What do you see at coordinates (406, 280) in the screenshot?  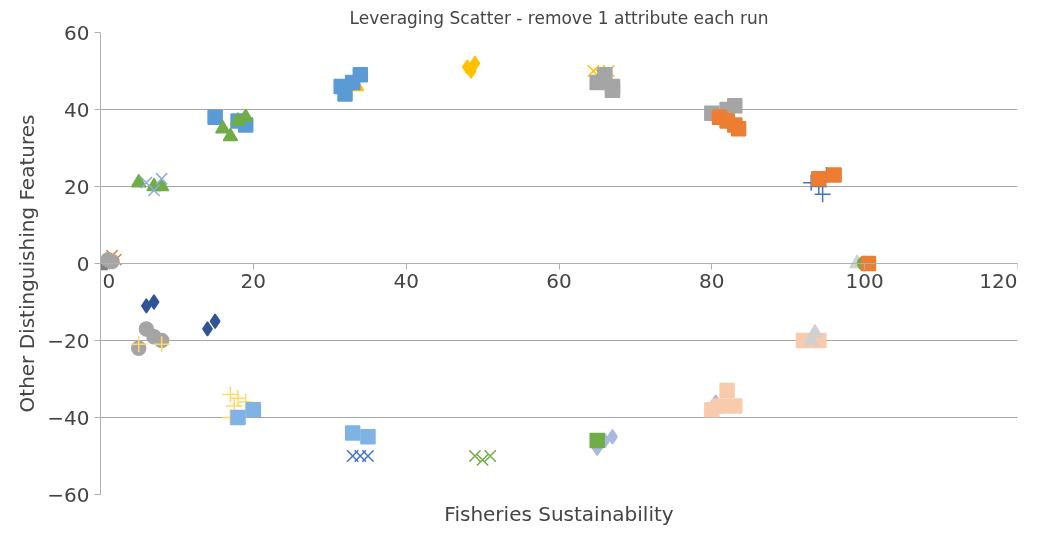 I see `x-tick-label: 40` at bounding box center [406, 280].